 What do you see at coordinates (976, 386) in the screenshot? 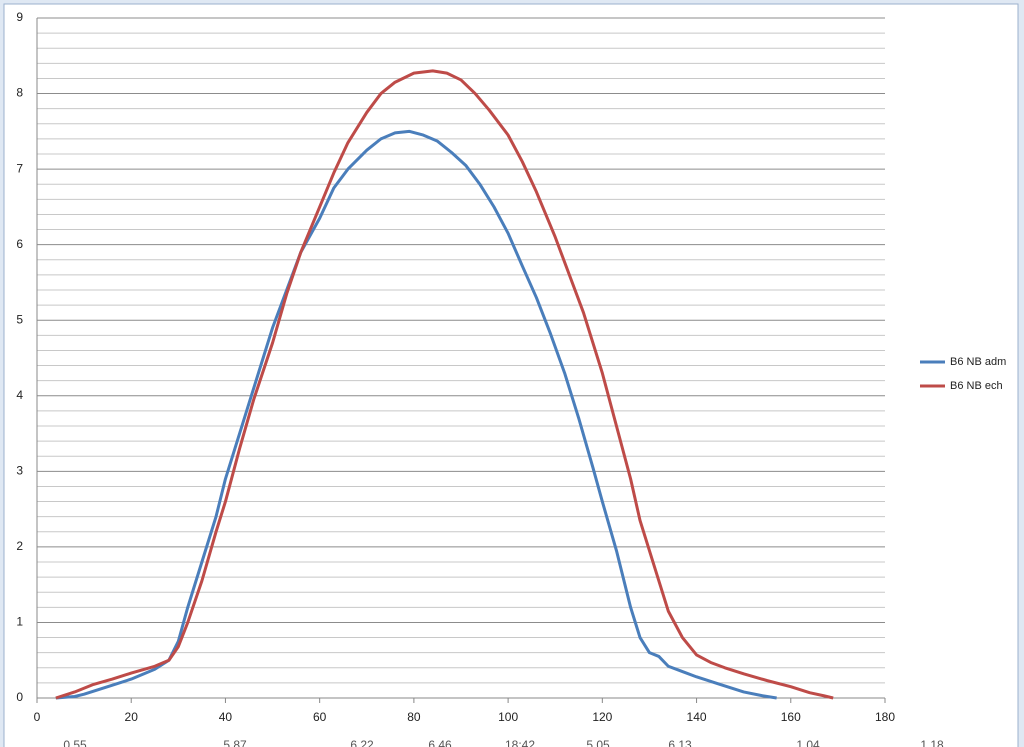
I see `legend-label: B6 NB ech` at bounding box center [976, 386].